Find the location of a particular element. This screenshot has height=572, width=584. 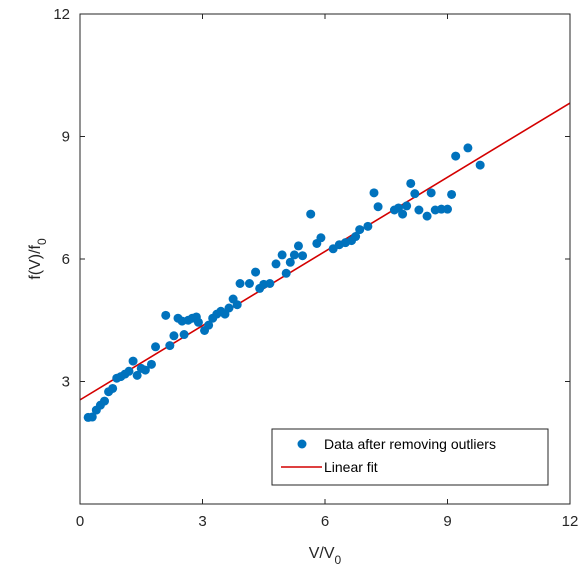

x-tick-label: 6 is located at coordinates (325, 521).